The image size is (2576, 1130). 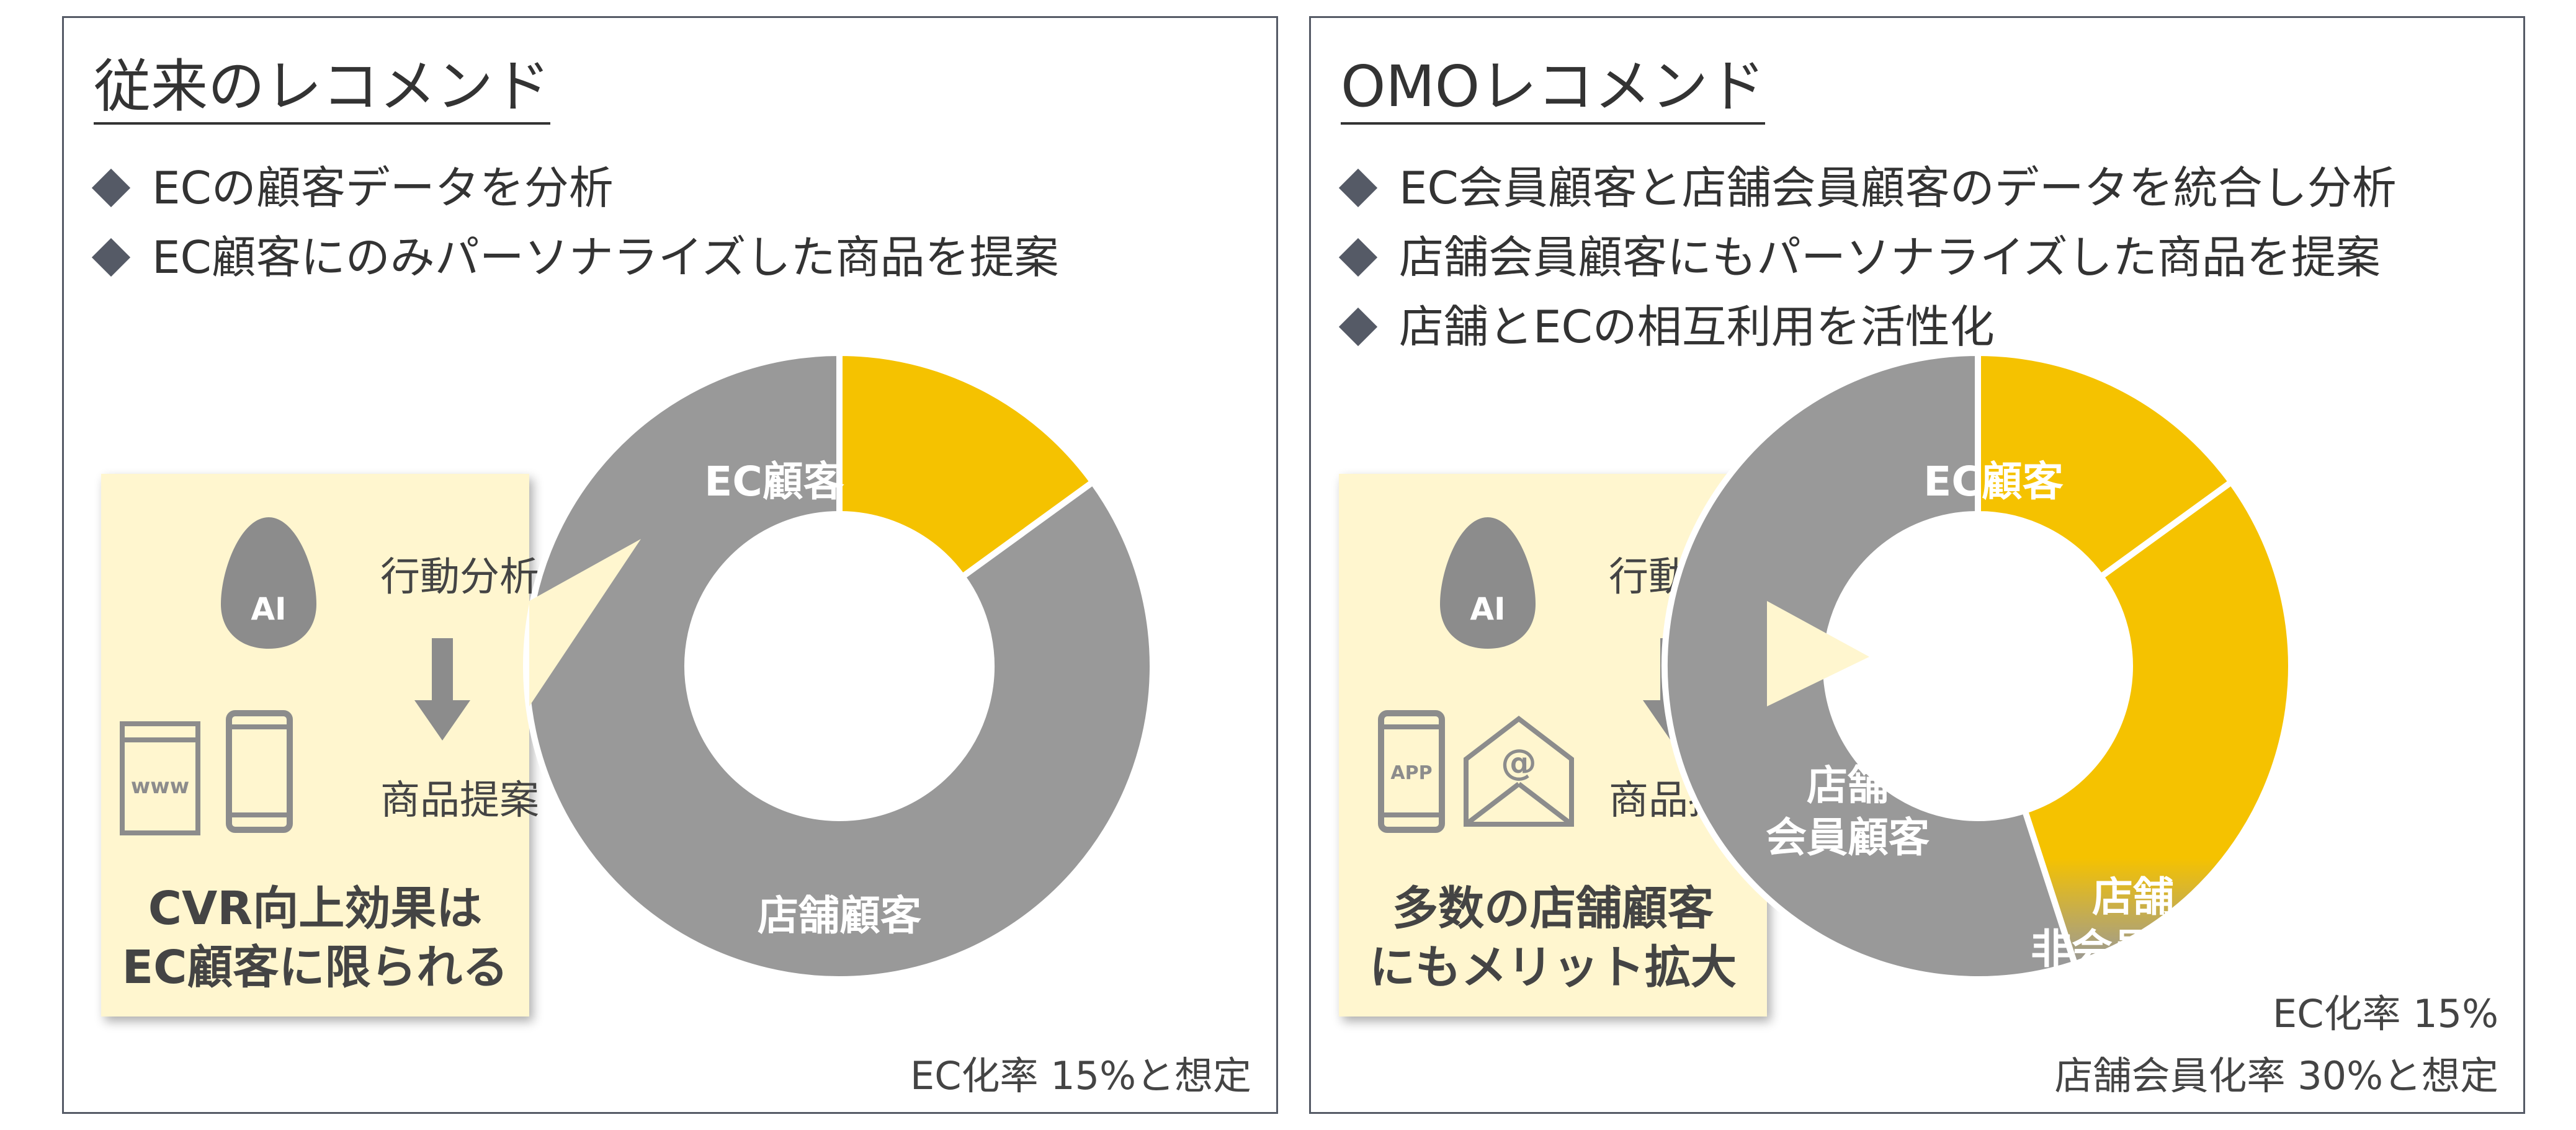 What do you see at coordinates (1898, 188) in the screenshot?
I see `bullet-text: EC会員顧客と店舗会員顧客のデータを統合し分析` at bounding box center [1898, 188].